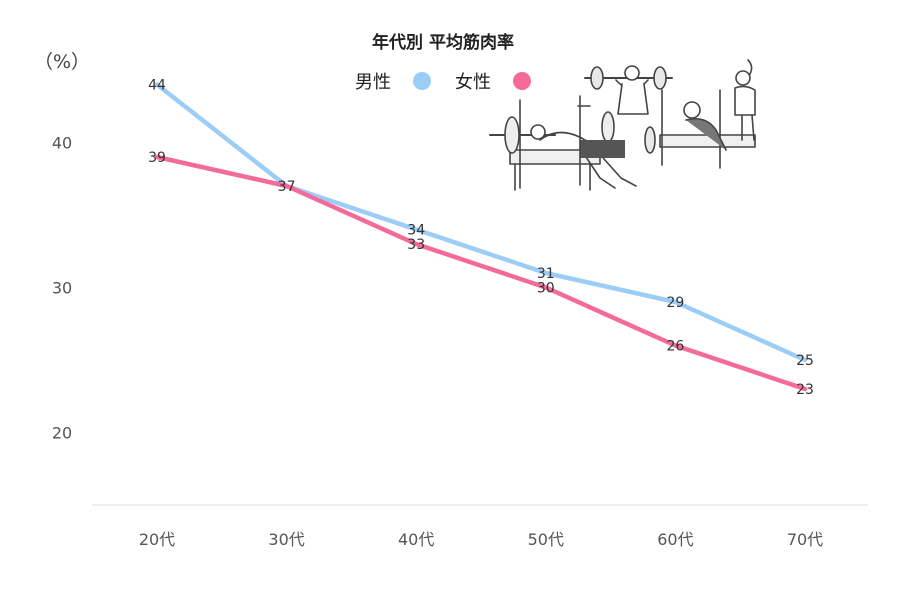 The width and height of the screenshot is (900, 600). What do you see at coordinates (675, 539) in the screenshot?
I see `x-tick-label: 60代` at bounding box center [675, 539].